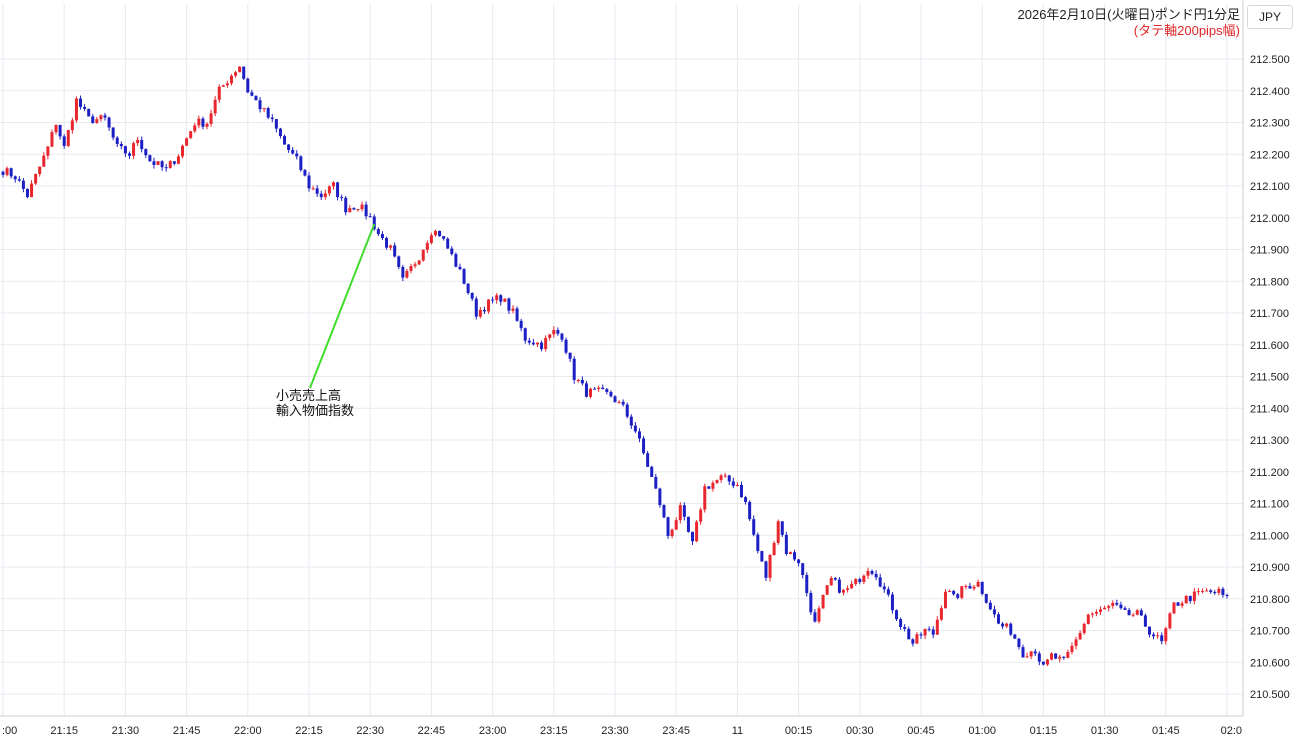 Image resolution: width=1300 pixels, height=750 pixels. I want to click on y-tick-label: 210.900, so click(1270, 568).